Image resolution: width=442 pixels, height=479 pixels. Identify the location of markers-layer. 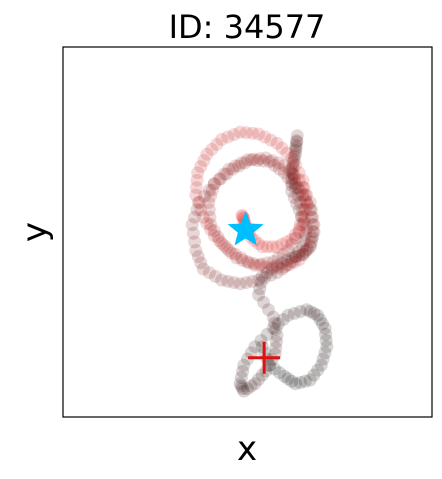
(254, 292).